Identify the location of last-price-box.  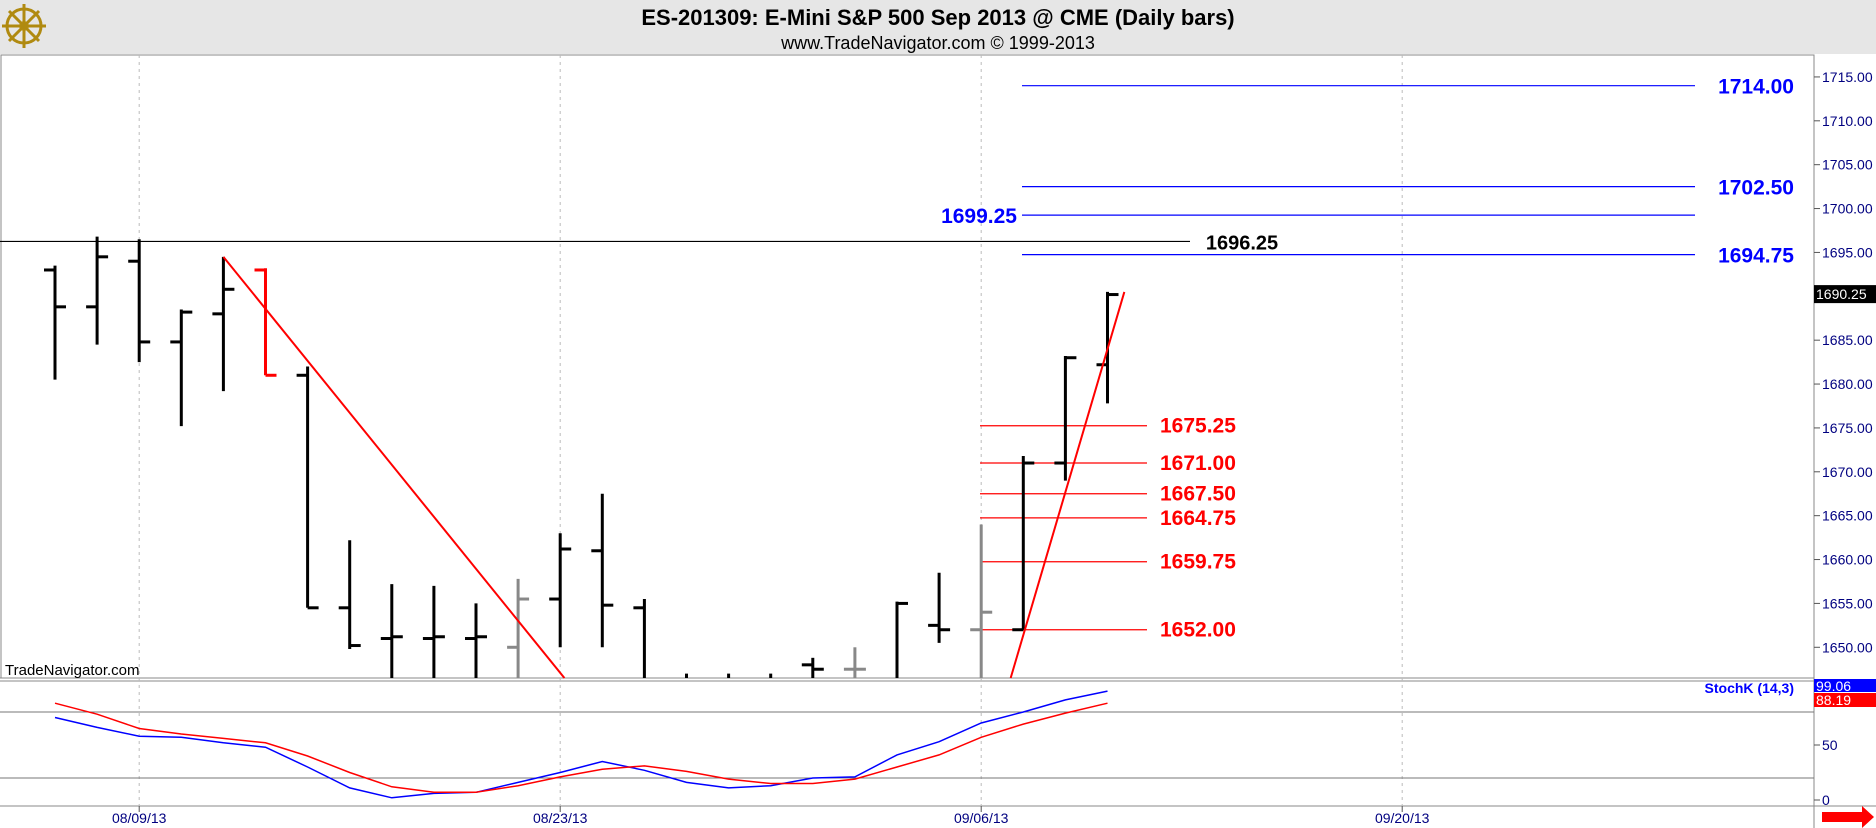
(1845, 294).